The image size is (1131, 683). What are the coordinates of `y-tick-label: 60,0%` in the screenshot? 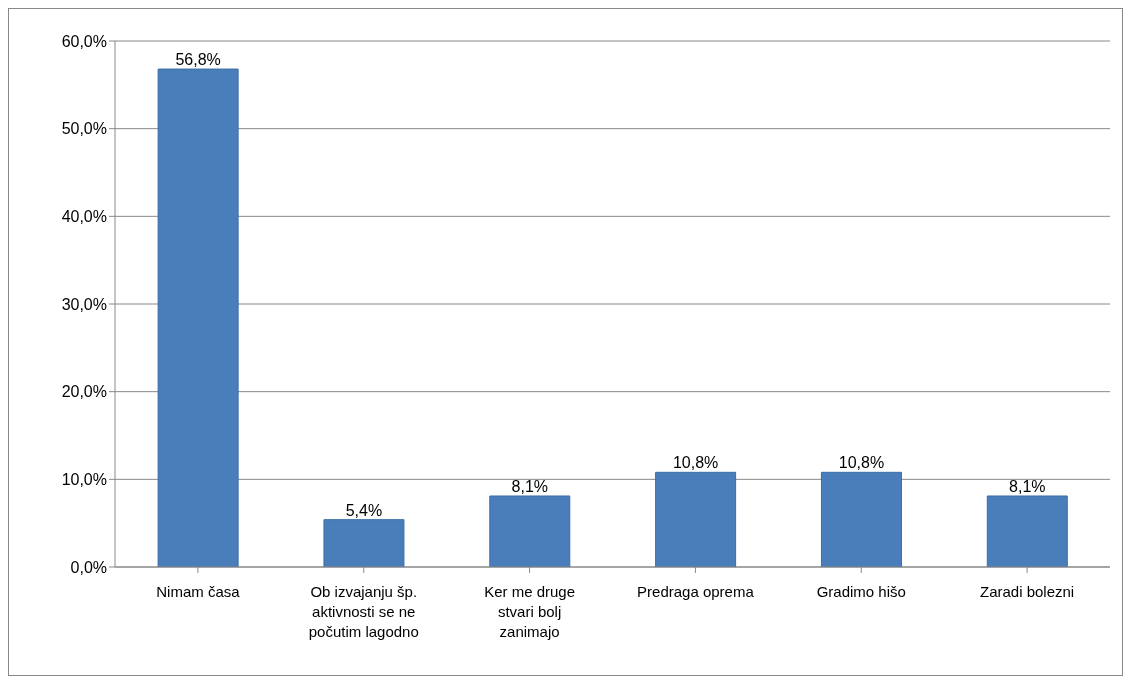 It's located at (84, 41).